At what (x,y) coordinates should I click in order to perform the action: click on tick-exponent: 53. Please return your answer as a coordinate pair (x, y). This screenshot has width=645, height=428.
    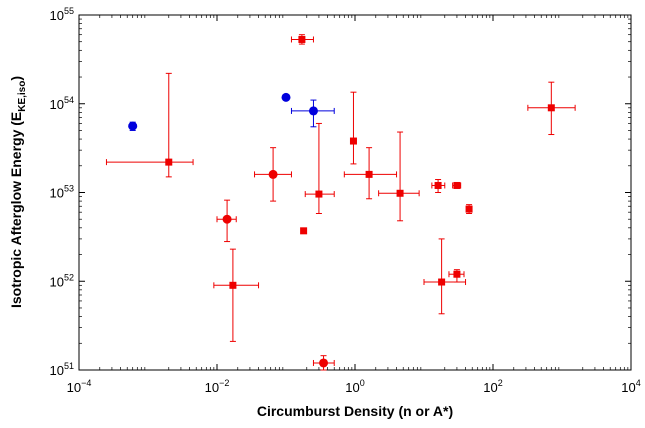
    Looking at the image, I should click on (69, 189).